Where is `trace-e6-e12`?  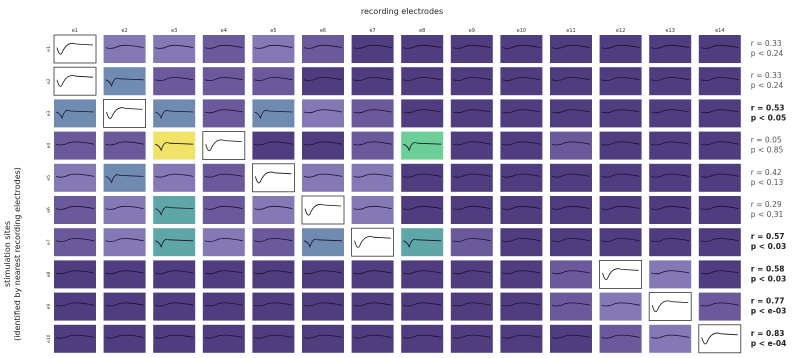
trace-e6-e12 is located at coordinates (620, 207).